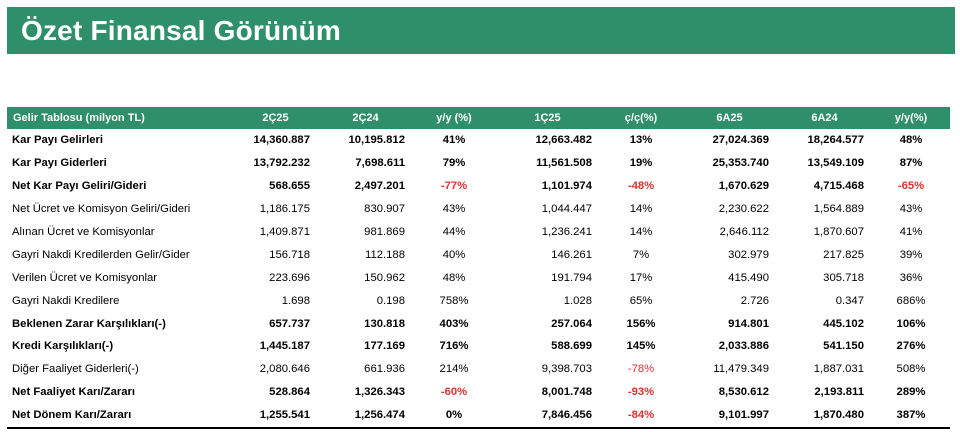 This screenshot has height=432, width=960. Describe the element at coordinates (284, 232) in the screenshot. I see `table-cell: 1,409.871` at that location.